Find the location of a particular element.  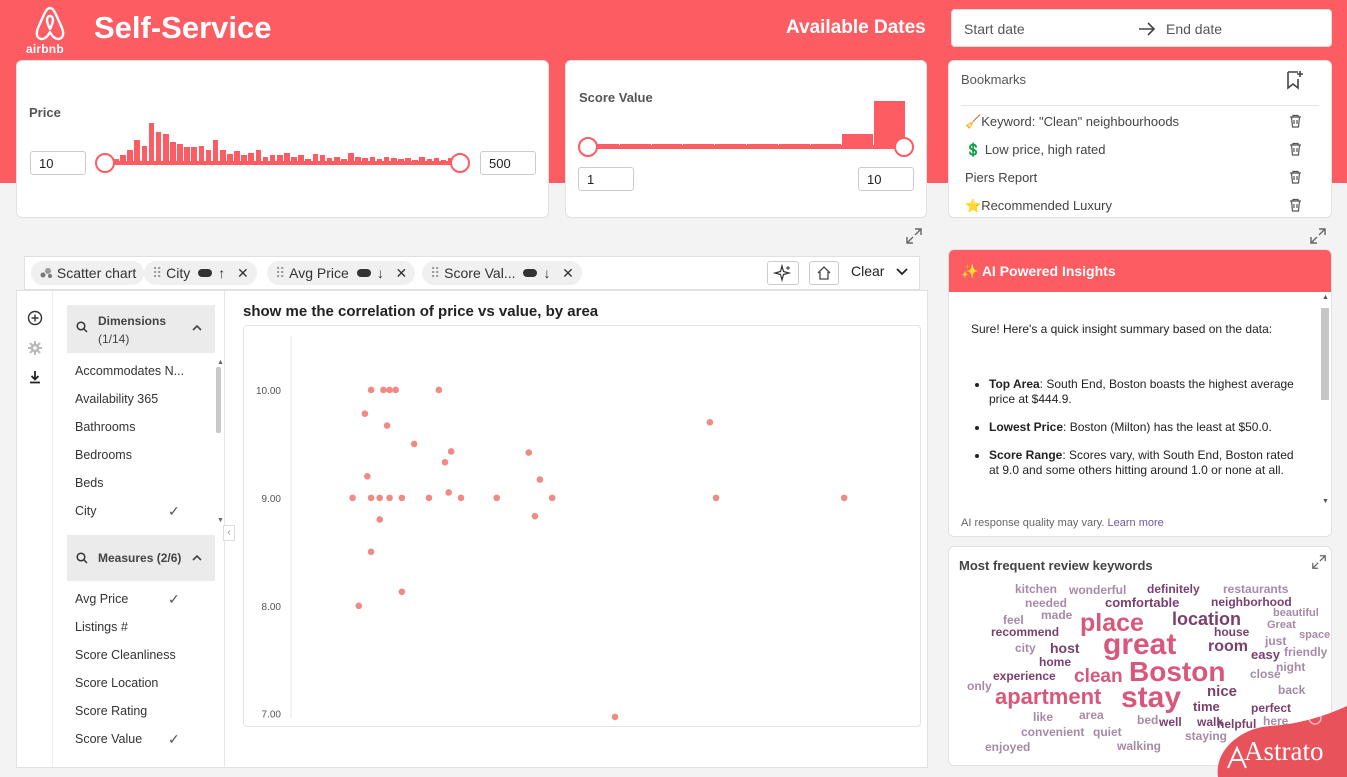

dimensions-scrollbar is located at coordinates (218, 400).